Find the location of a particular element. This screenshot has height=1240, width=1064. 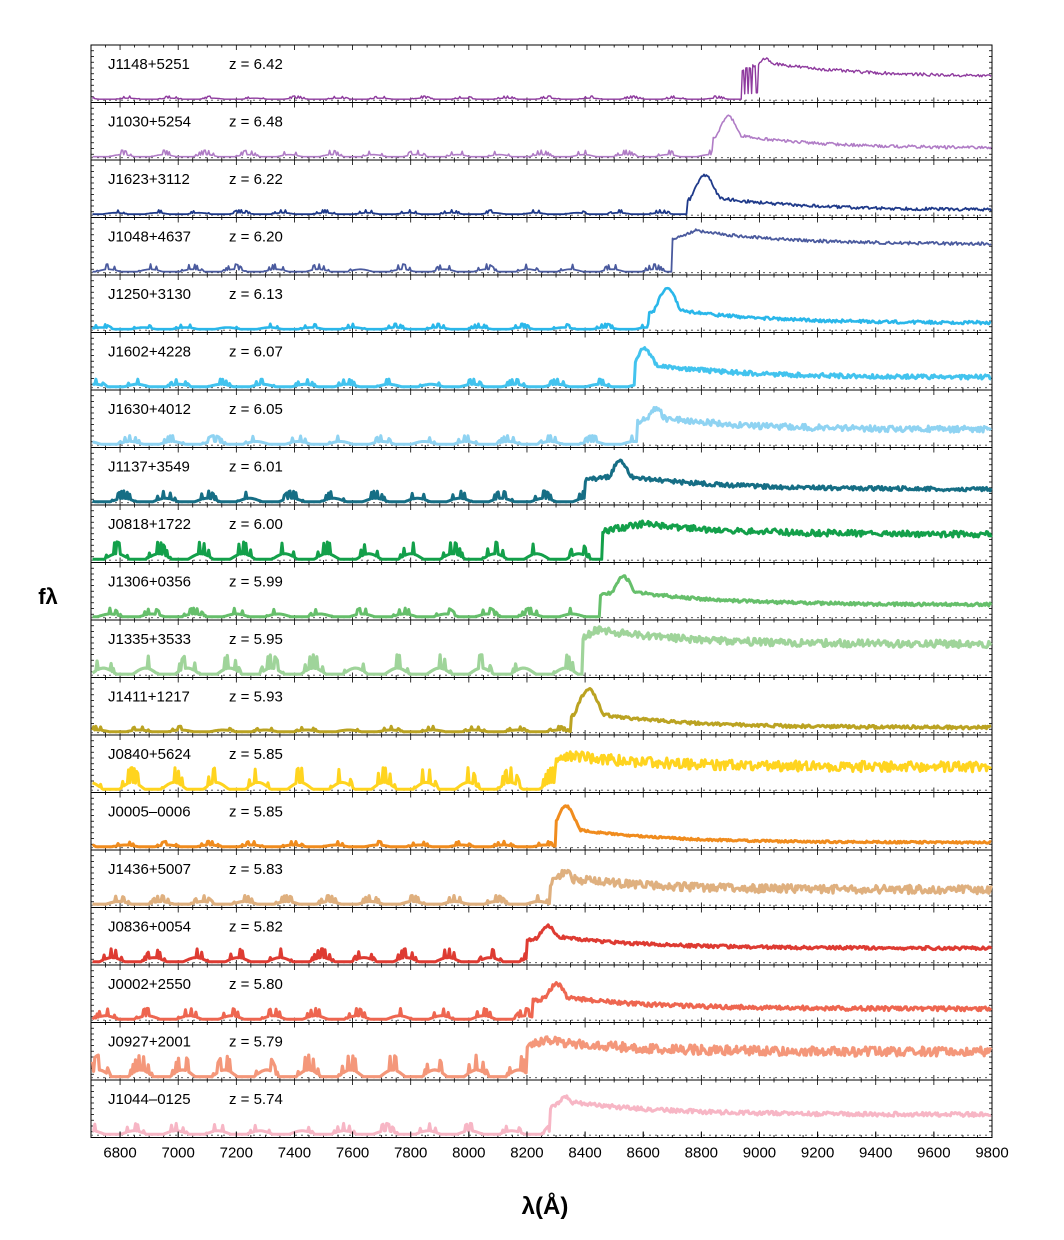

redshift-label: z = 5.79 is located at coordinates (256, 1042).